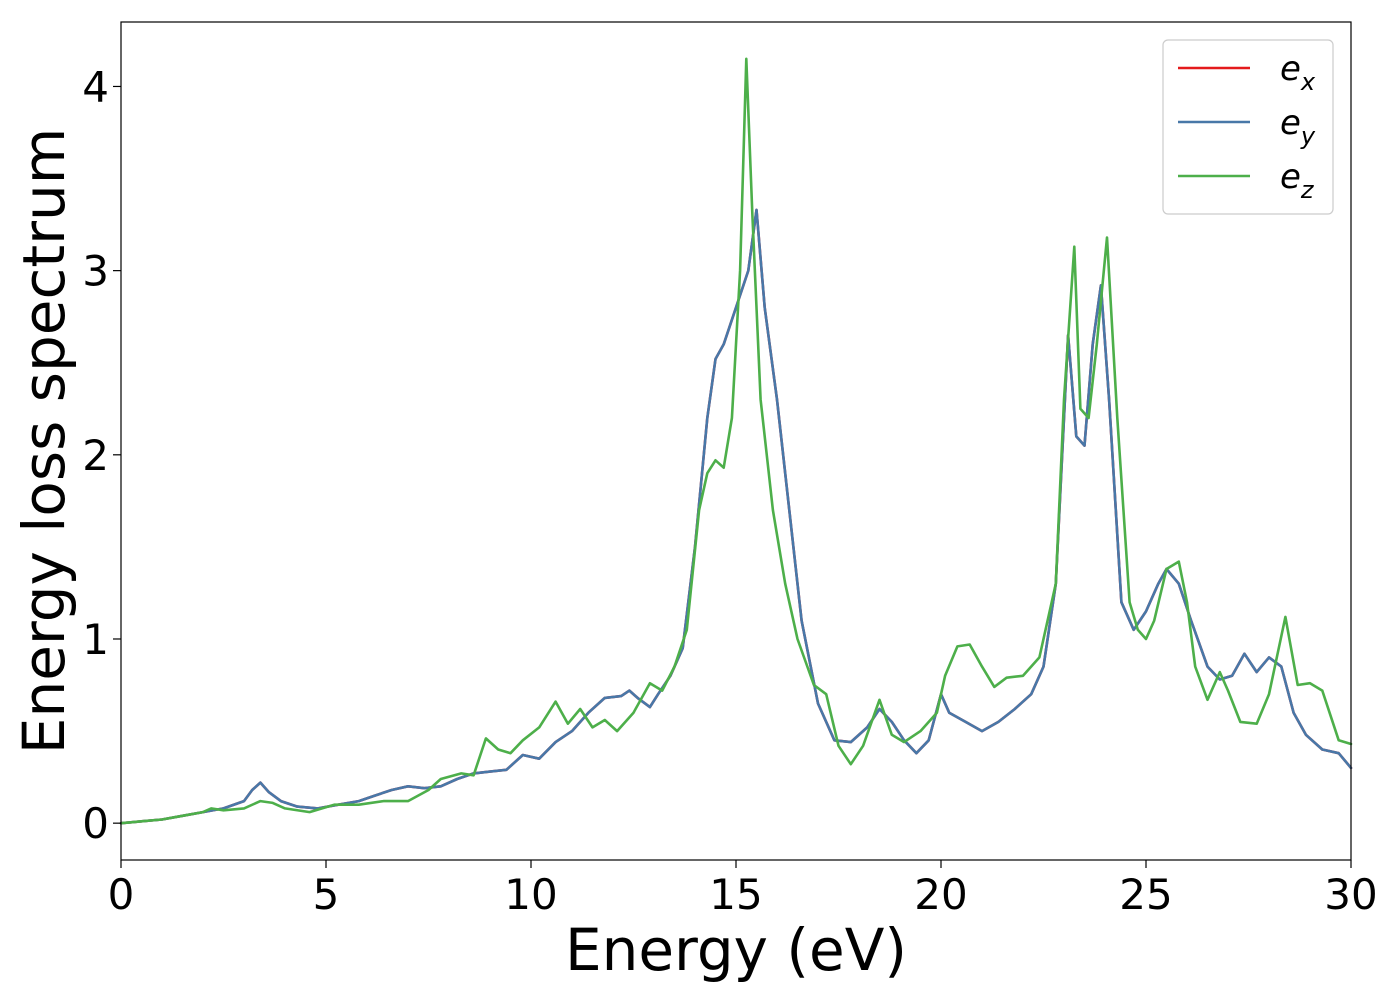  What do you see at coordinates (95, 823) in the screenshot?
I see `y-tick-label: 0` at bounding box center [95, 823].